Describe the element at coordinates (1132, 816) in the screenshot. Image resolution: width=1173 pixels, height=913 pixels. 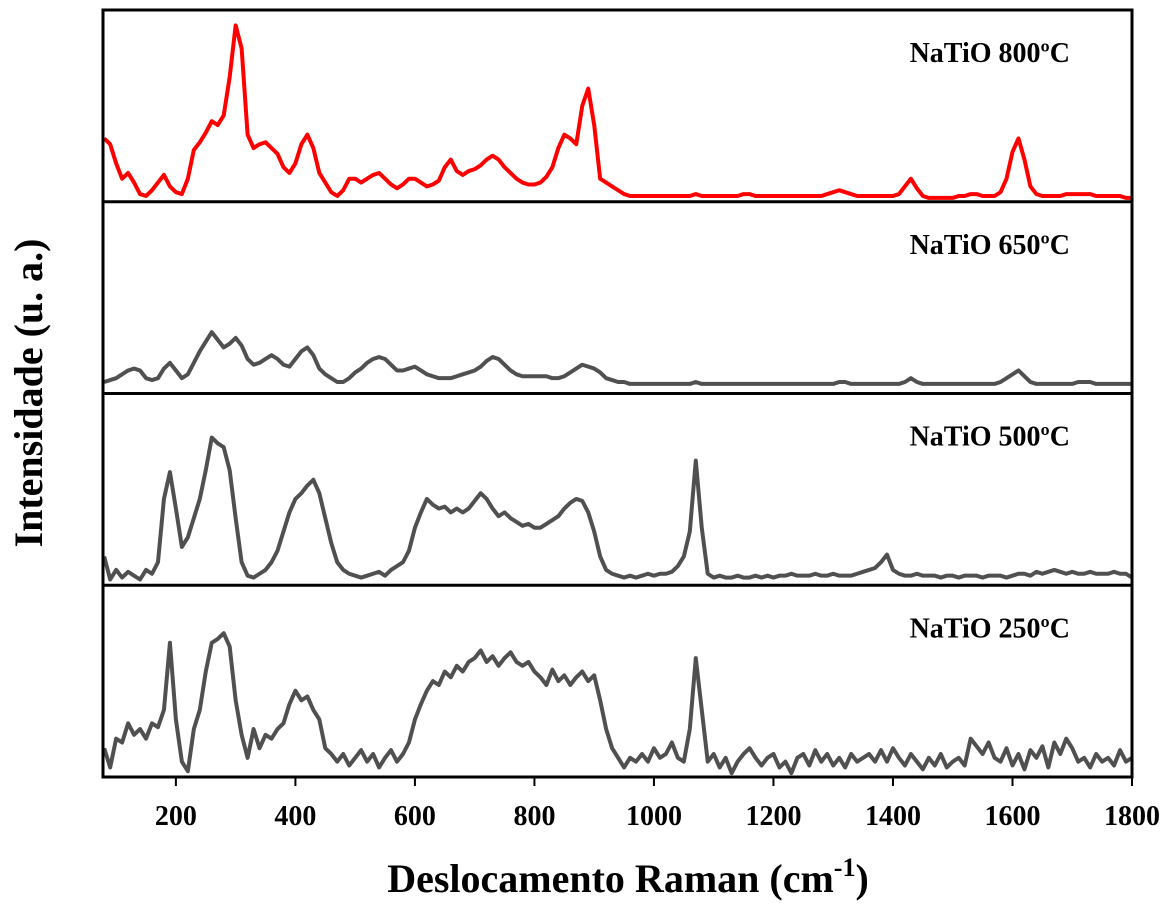
I see `x-tick-label: 1800` at that location.